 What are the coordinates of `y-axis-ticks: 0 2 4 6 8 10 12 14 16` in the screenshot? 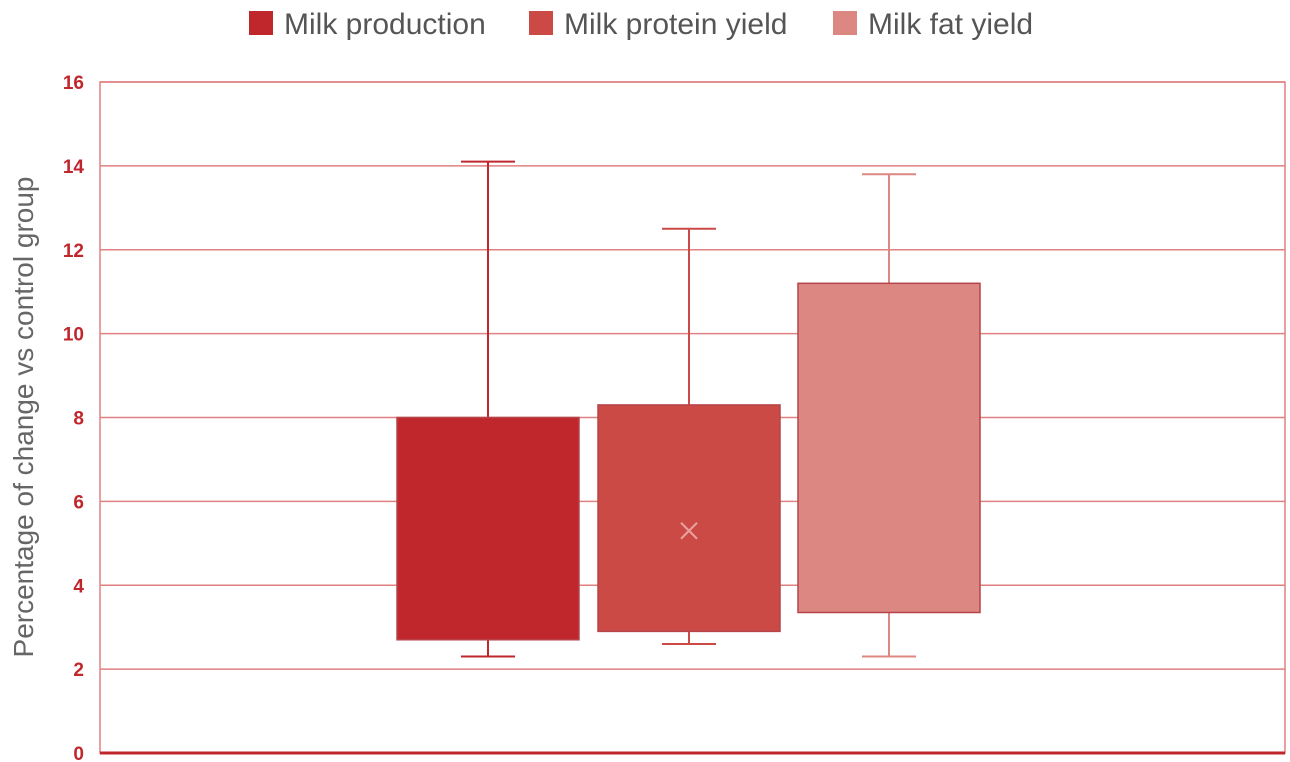 It's located at (74, 417).